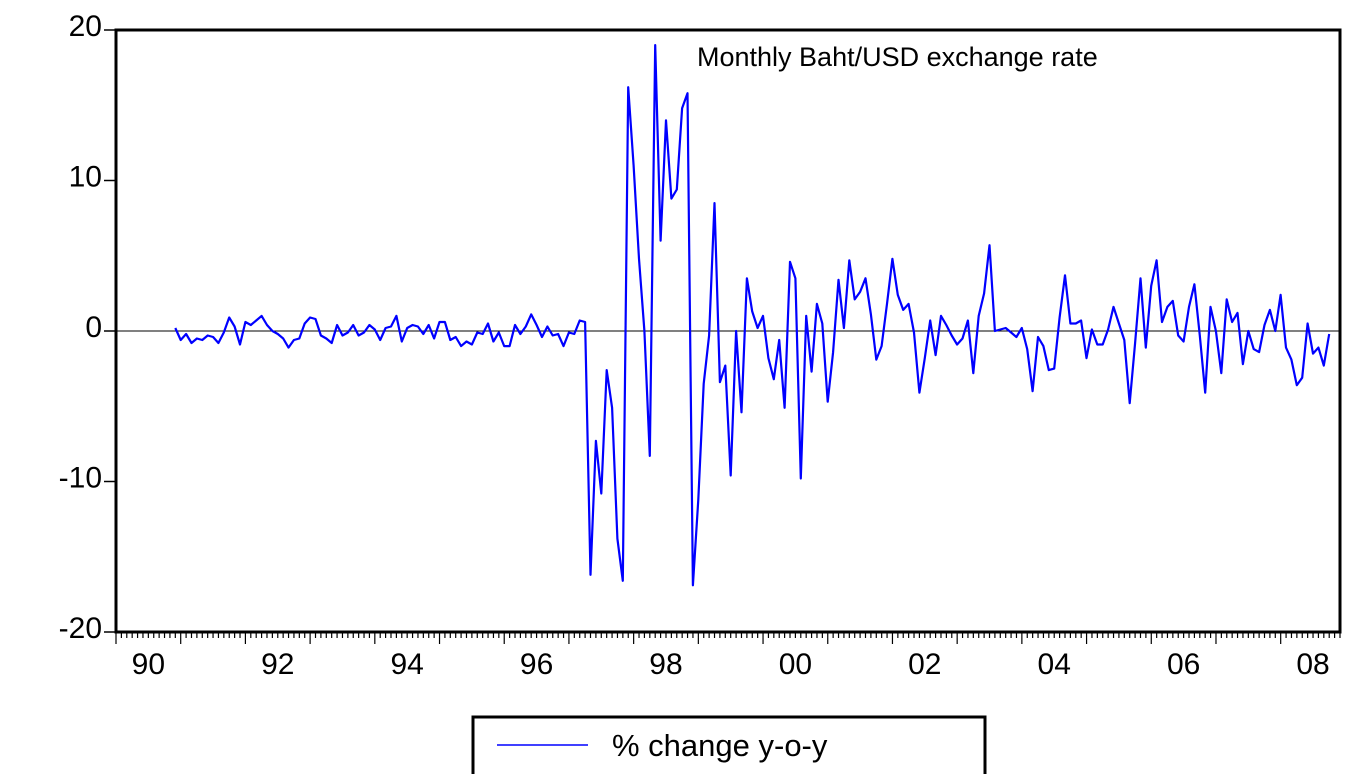  Describe the element at coordinates (85, 177) in the screenshot. I see `y-tick-label: 10` at that location.